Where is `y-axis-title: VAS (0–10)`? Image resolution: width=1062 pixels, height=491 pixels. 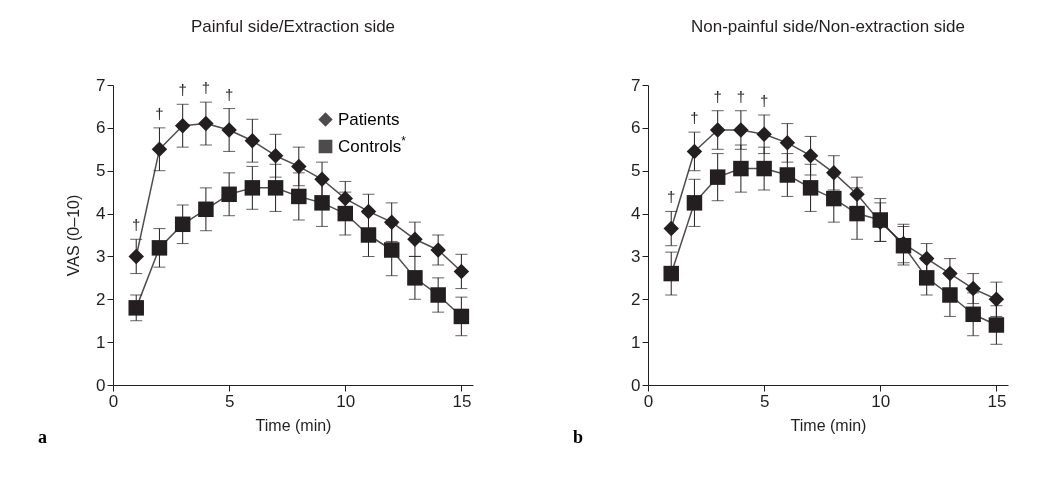 y-axis-title: VAS (0–10) is located at coordinates (74, 235).